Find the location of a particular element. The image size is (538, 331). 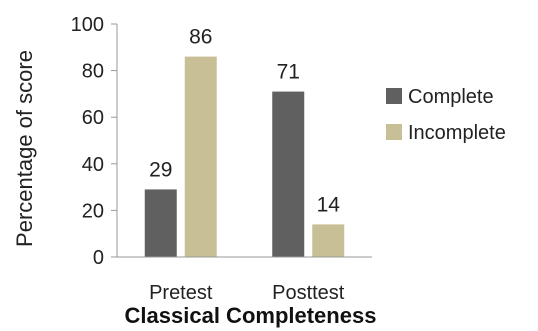

bar-incomplete-posttest is located at coordinates (328, 240).